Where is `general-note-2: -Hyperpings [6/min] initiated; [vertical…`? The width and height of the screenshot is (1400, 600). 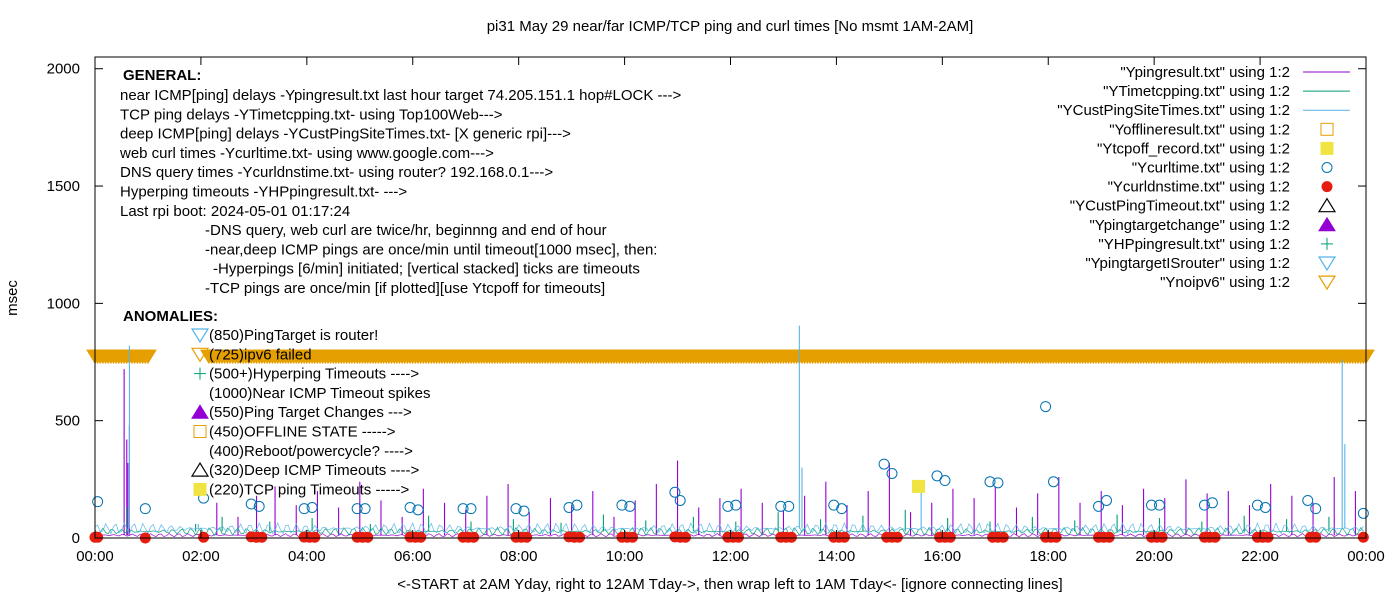
general-note-2: -Hyperpings [6/min] initiated; [vertical… is located at coordinates (426, 269).